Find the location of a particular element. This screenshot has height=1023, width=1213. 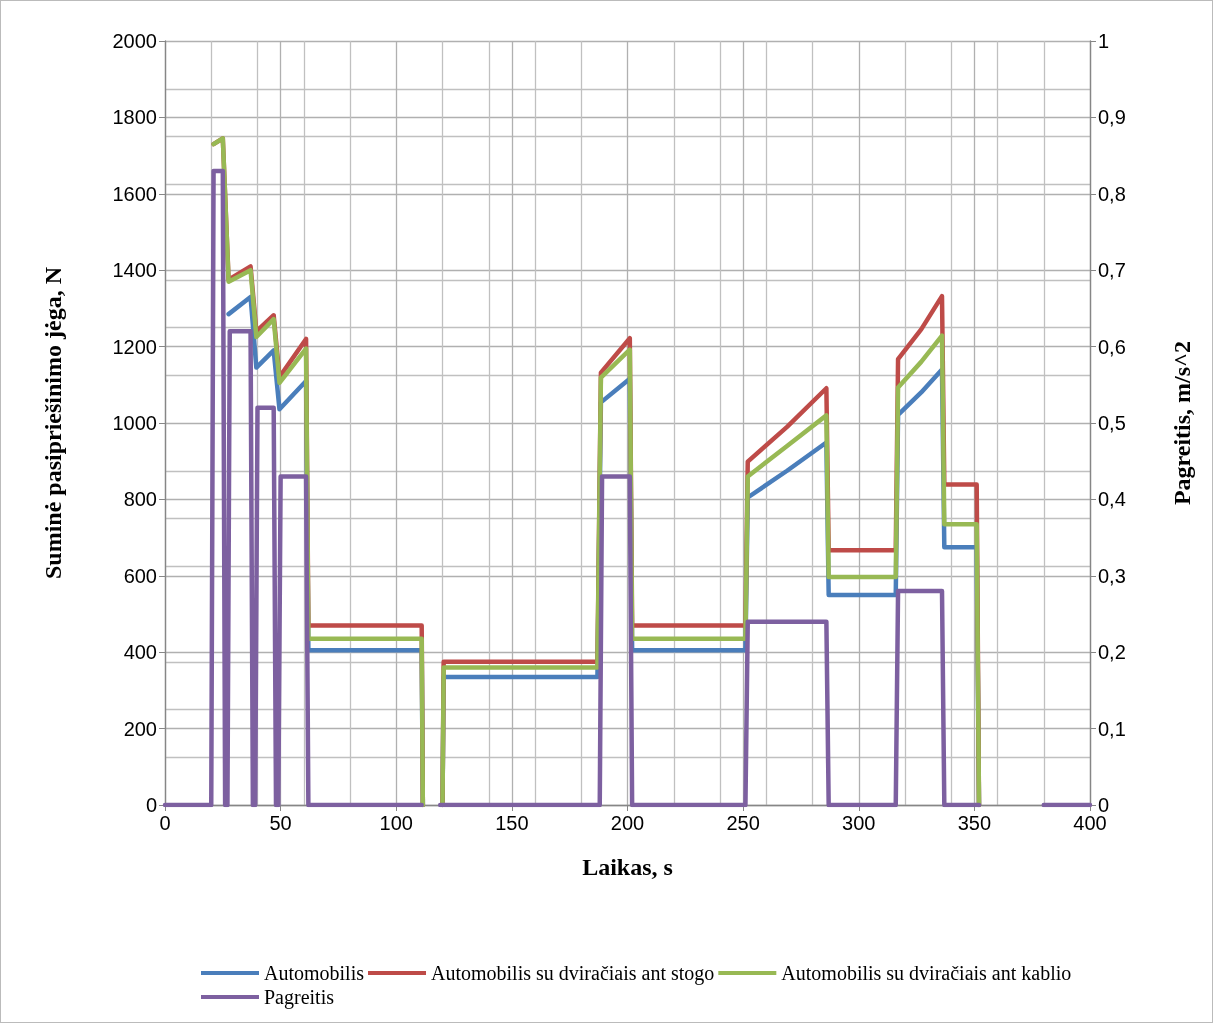

y2-tick-label: 0,8 is located at coordinates (1112, 193).